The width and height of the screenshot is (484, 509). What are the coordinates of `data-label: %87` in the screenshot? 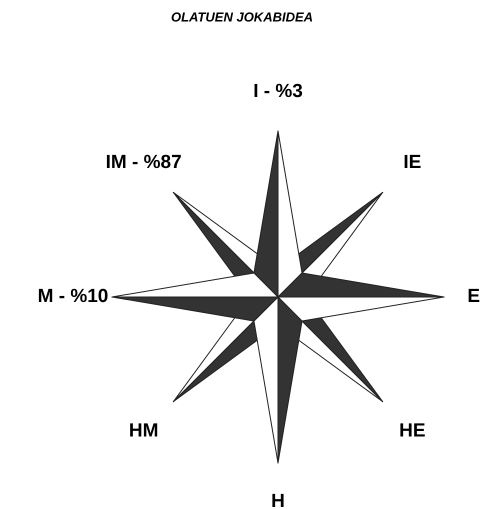 It's located at (163, 162).